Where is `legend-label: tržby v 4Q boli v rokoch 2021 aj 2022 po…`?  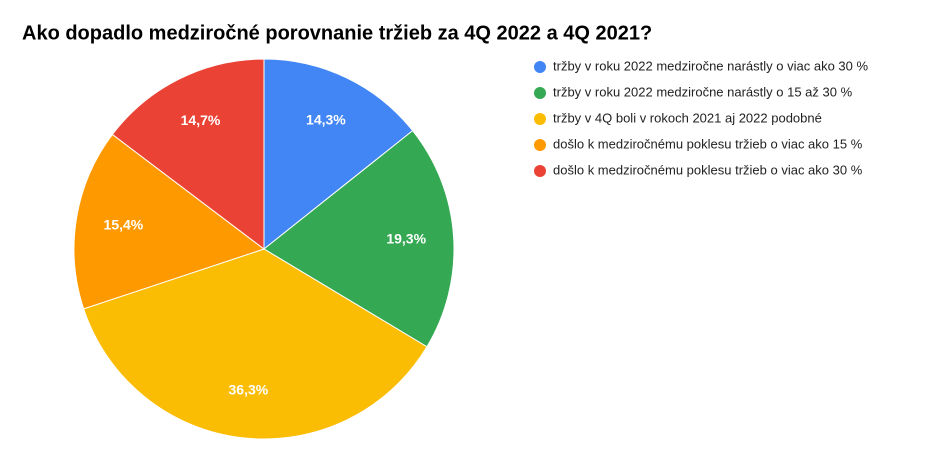 legend-label: tržby v 4Q boli v rokoch 2021 aj 2022 po… is located at coordinates (687, 117).